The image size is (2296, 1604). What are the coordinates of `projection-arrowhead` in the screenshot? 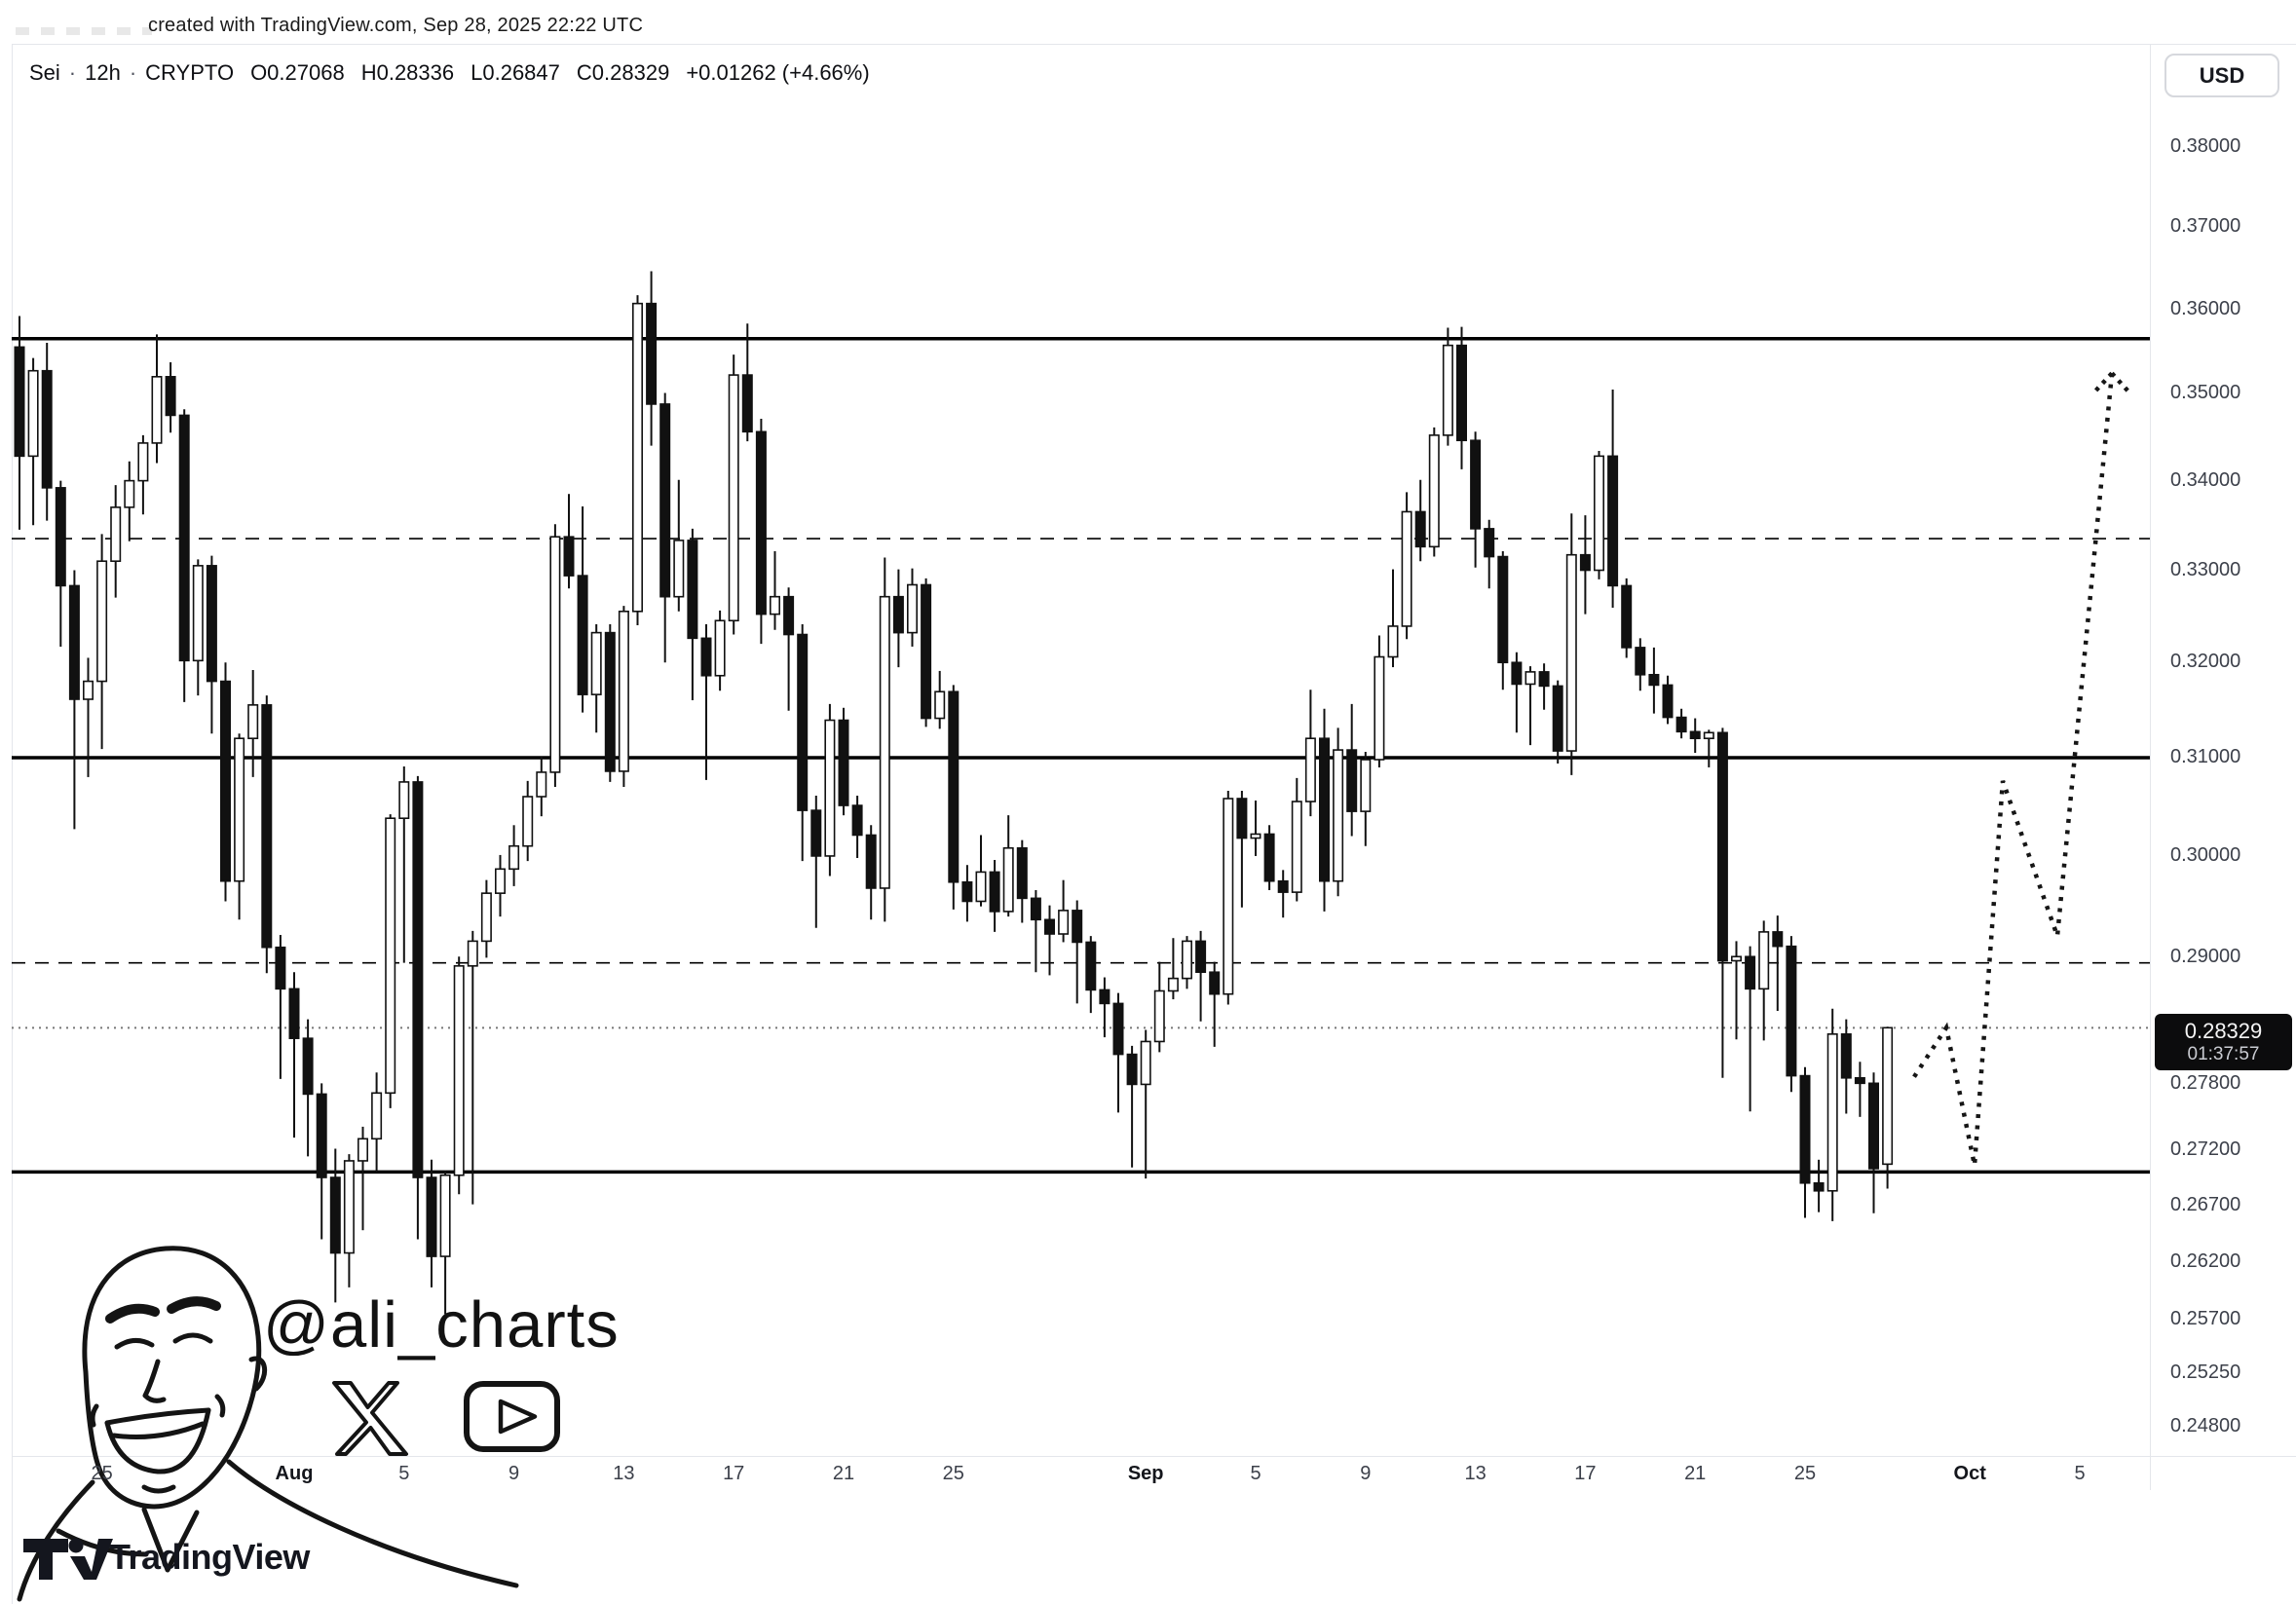 It's located at (2121, 383).